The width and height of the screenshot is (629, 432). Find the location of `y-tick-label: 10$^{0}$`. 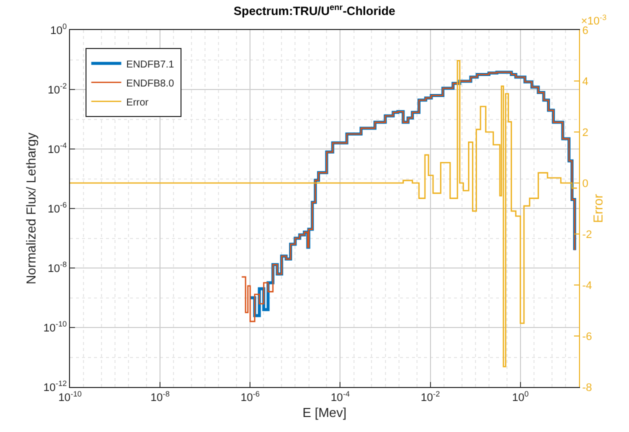

y-tick-label: 10$^{0}$ is located at coordinates (58, 29).